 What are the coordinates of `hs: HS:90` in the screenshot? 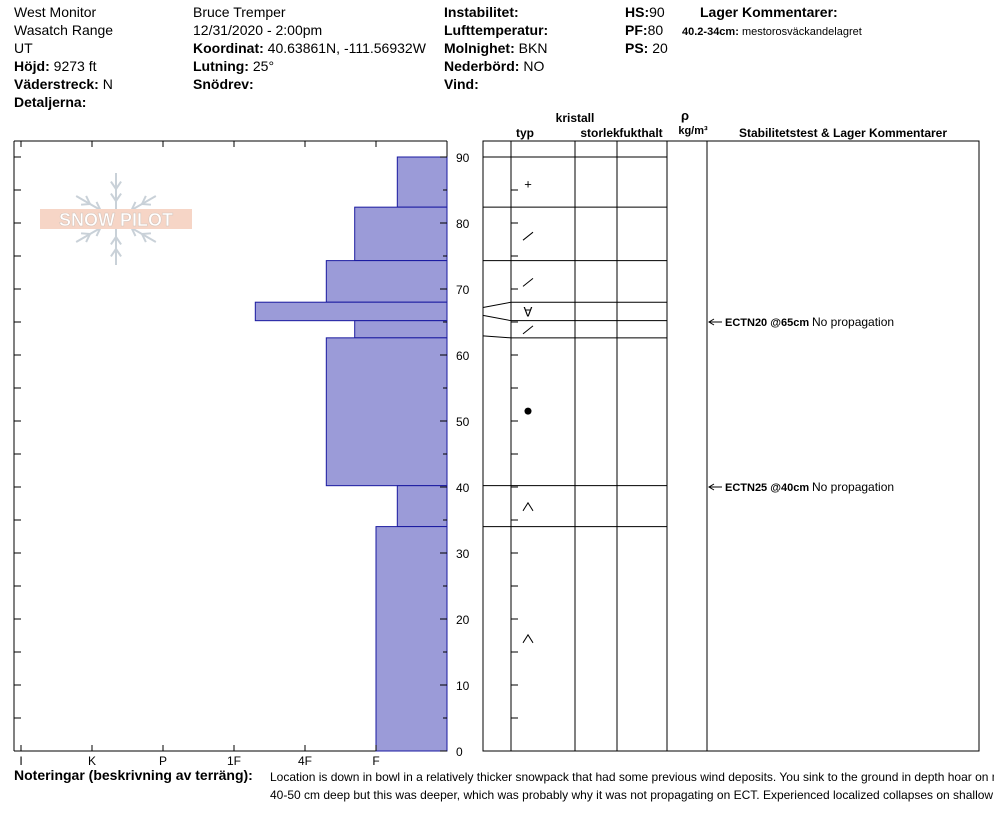 It's located at (645, 12).